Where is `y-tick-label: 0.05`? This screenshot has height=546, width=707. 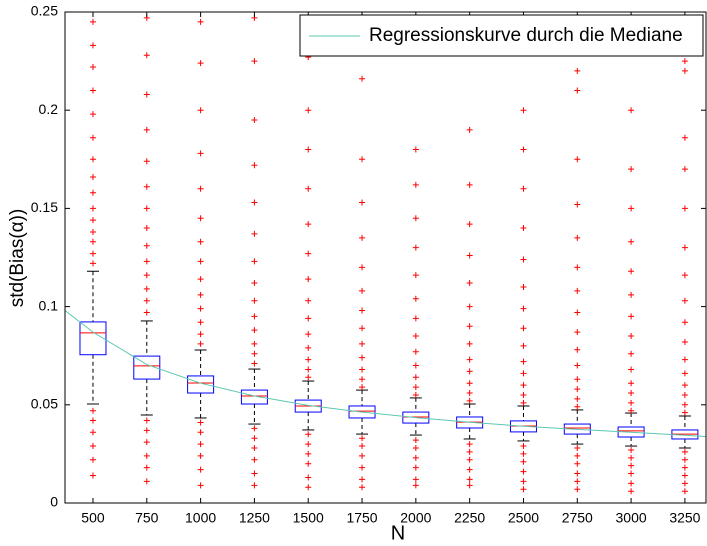 y-tick-label: 0.05 is located at coordinates (44, 404).